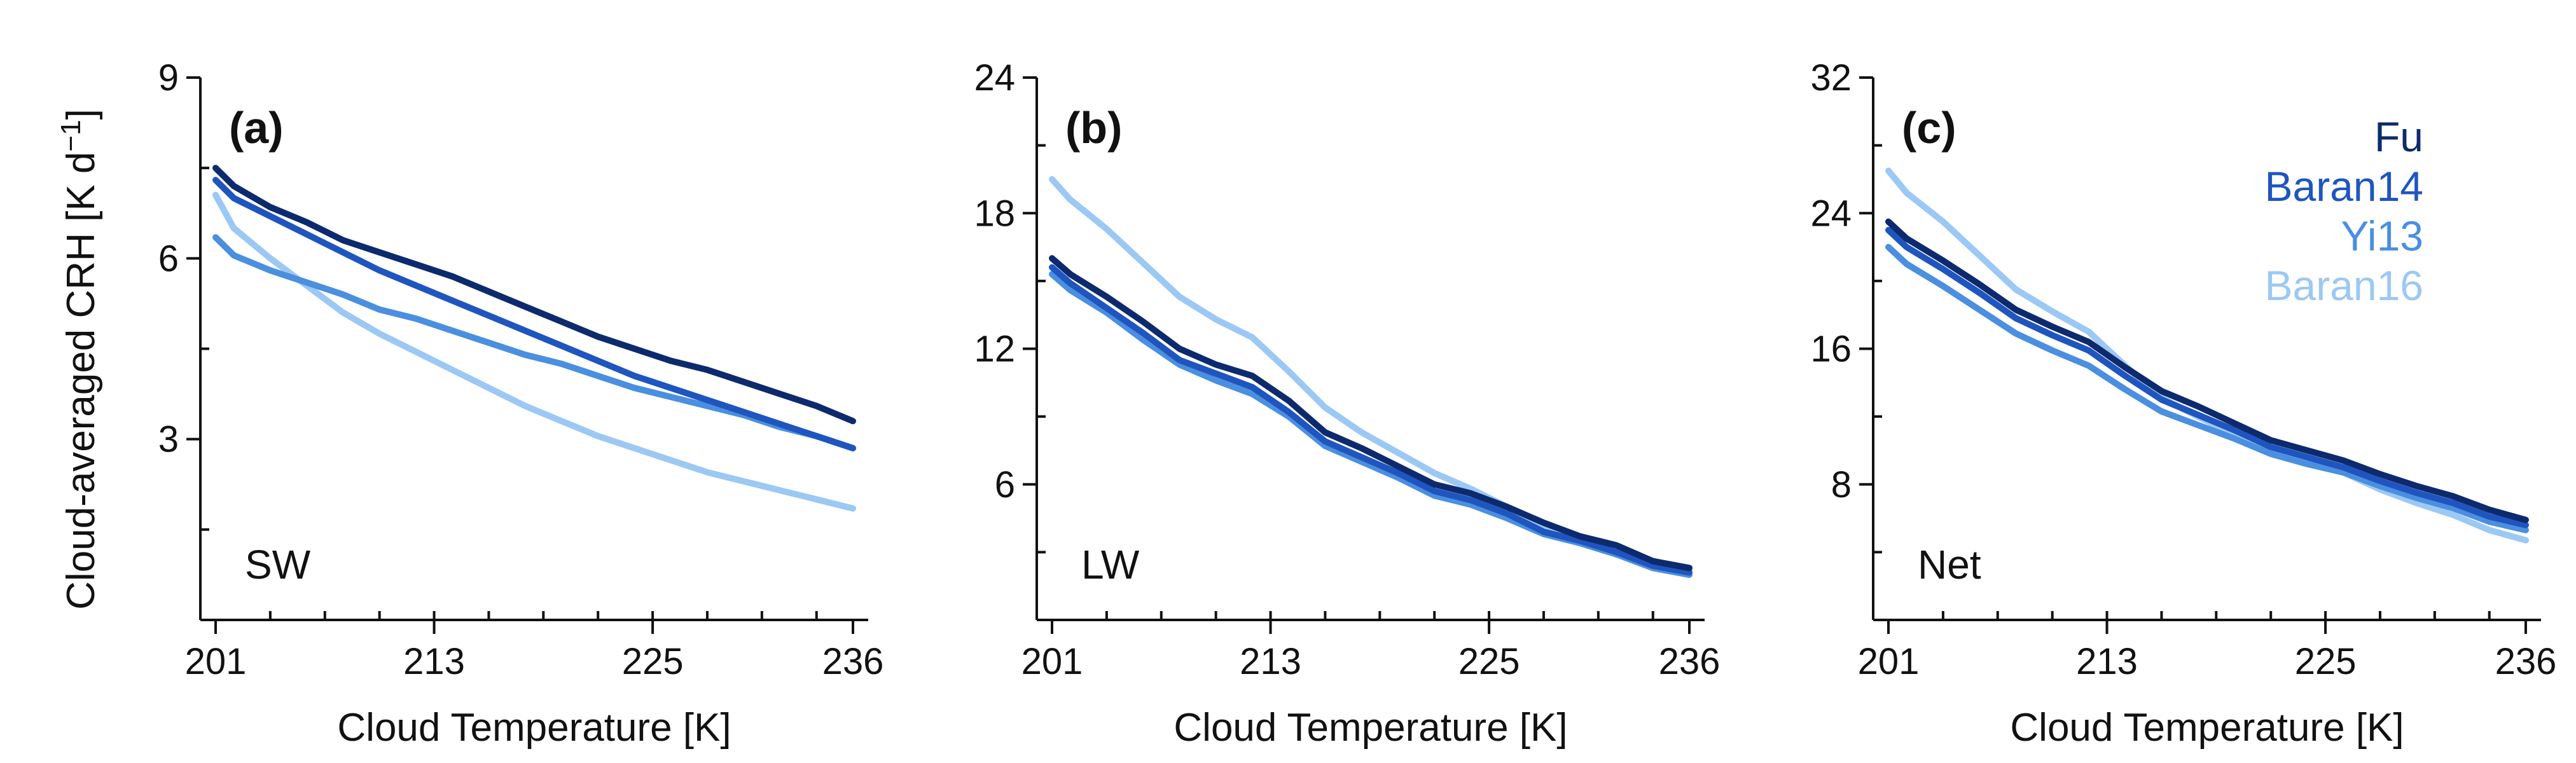 The image size is (2576, 763). I want to click on panel-annotation: SW, so click(278, 565).